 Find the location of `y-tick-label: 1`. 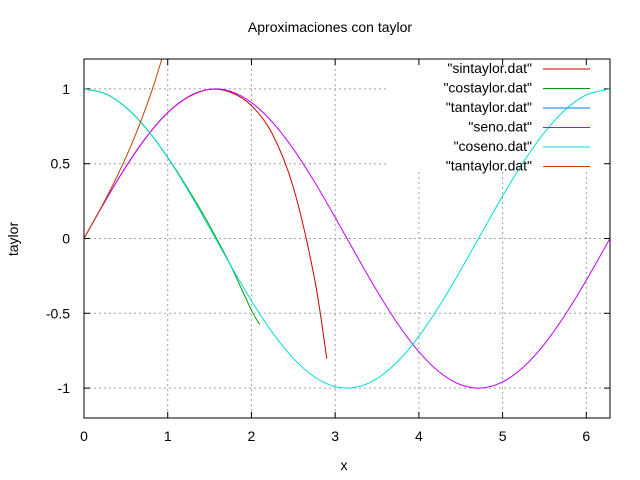

y-tick-label: 1 is located at coordinates (66, 89).